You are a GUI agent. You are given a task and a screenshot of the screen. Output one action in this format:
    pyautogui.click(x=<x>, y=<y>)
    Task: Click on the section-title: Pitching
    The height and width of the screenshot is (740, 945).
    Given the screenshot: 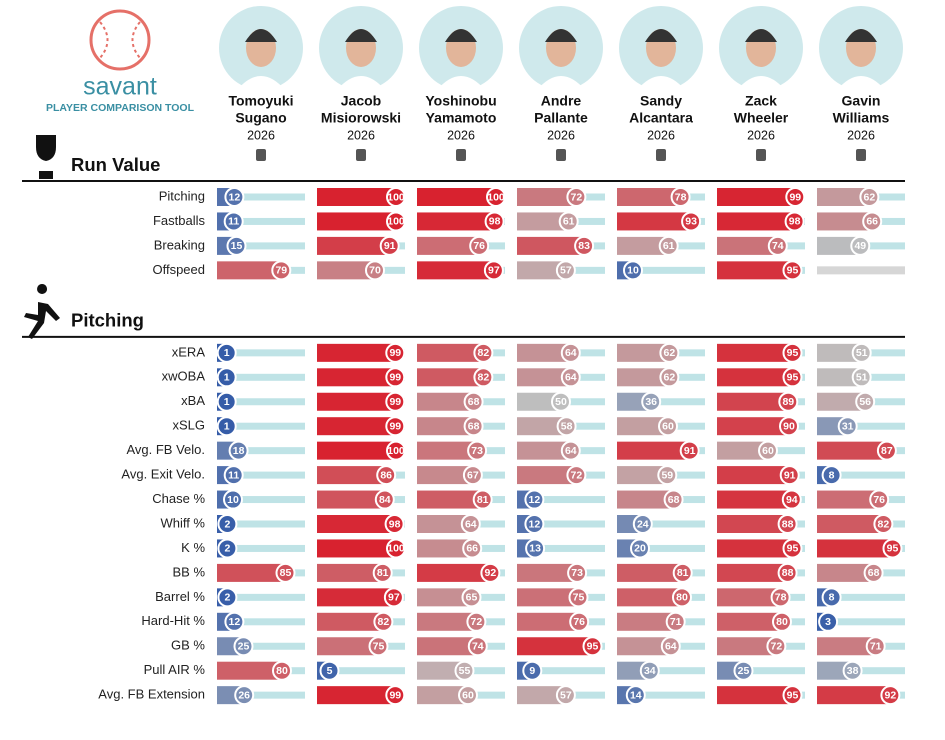 What is the action you would take?
    pyautogui.click(x=107, y=320)
    